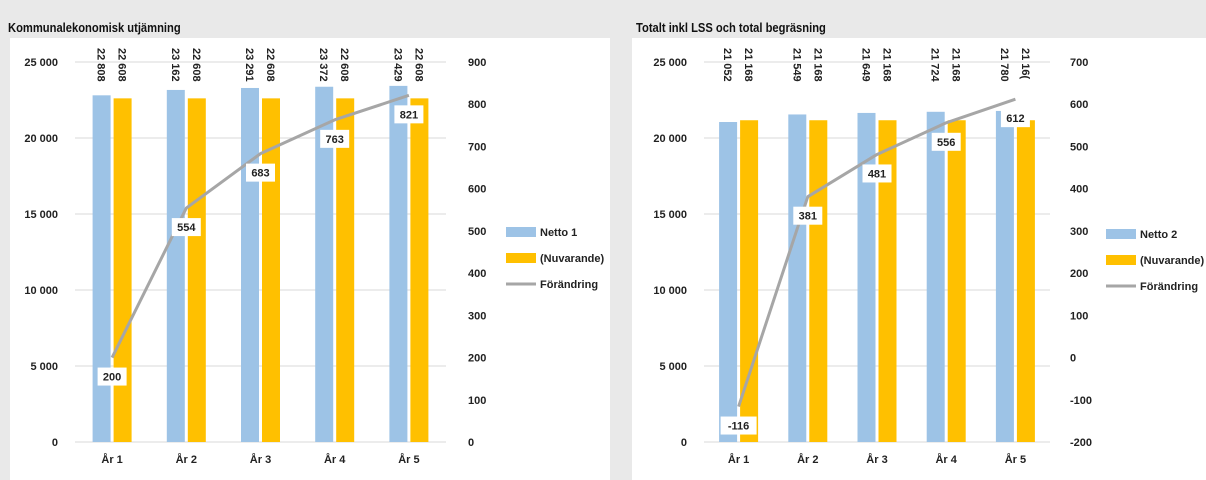 The height and width of the screenshot is (480, 1206). What do you see at coordinates (1079, 105) in the screenshot?
I see `y2-tick-label: 600` at bounding box center [1079, 105].